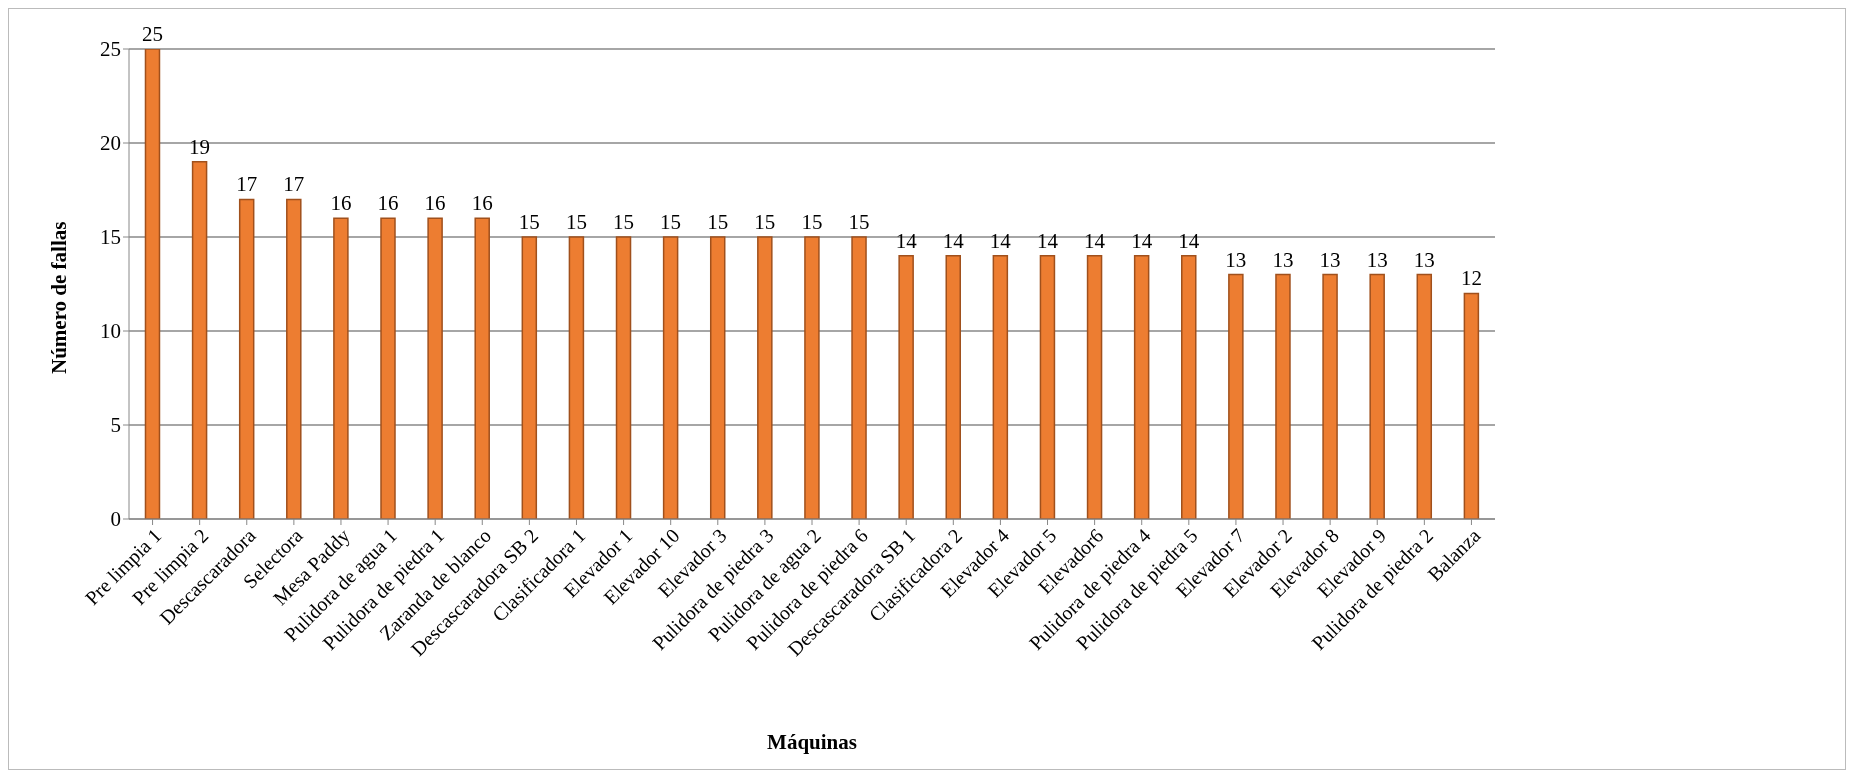 This screenshot has height=779, width=1854. Describe the element at coordinates (110, 237) in the screenshot. I see `y-tick-label: 15` at that location.